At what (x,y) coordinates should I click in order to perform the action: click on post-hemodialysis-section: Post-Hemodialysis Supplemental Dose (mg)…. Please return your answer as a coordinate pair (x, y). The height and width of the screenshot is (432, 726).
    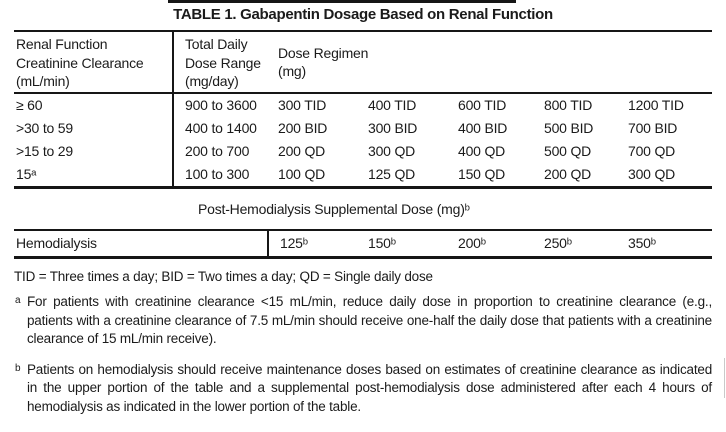
    Looking at the image, I should click on (363, 209).